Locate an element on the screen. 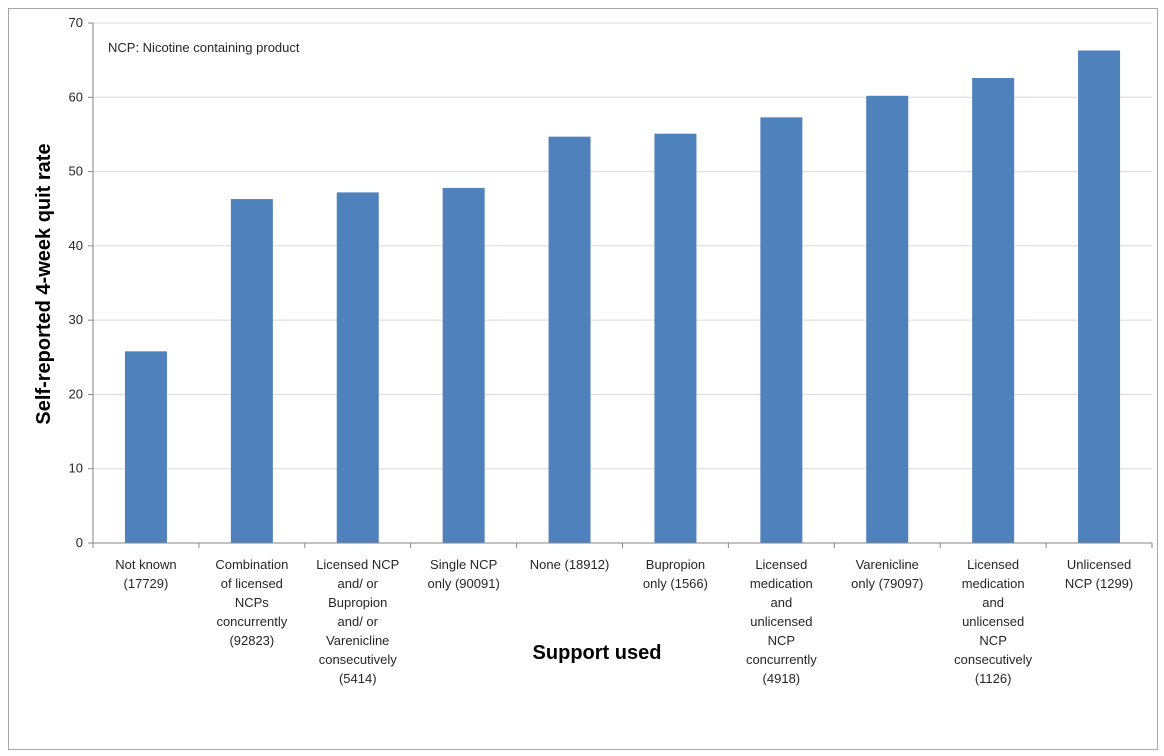 This screenshot has width=1164, height=756. x-tick-label: Unlicensed NCP (1299) is located at coordinates (1099, 574).